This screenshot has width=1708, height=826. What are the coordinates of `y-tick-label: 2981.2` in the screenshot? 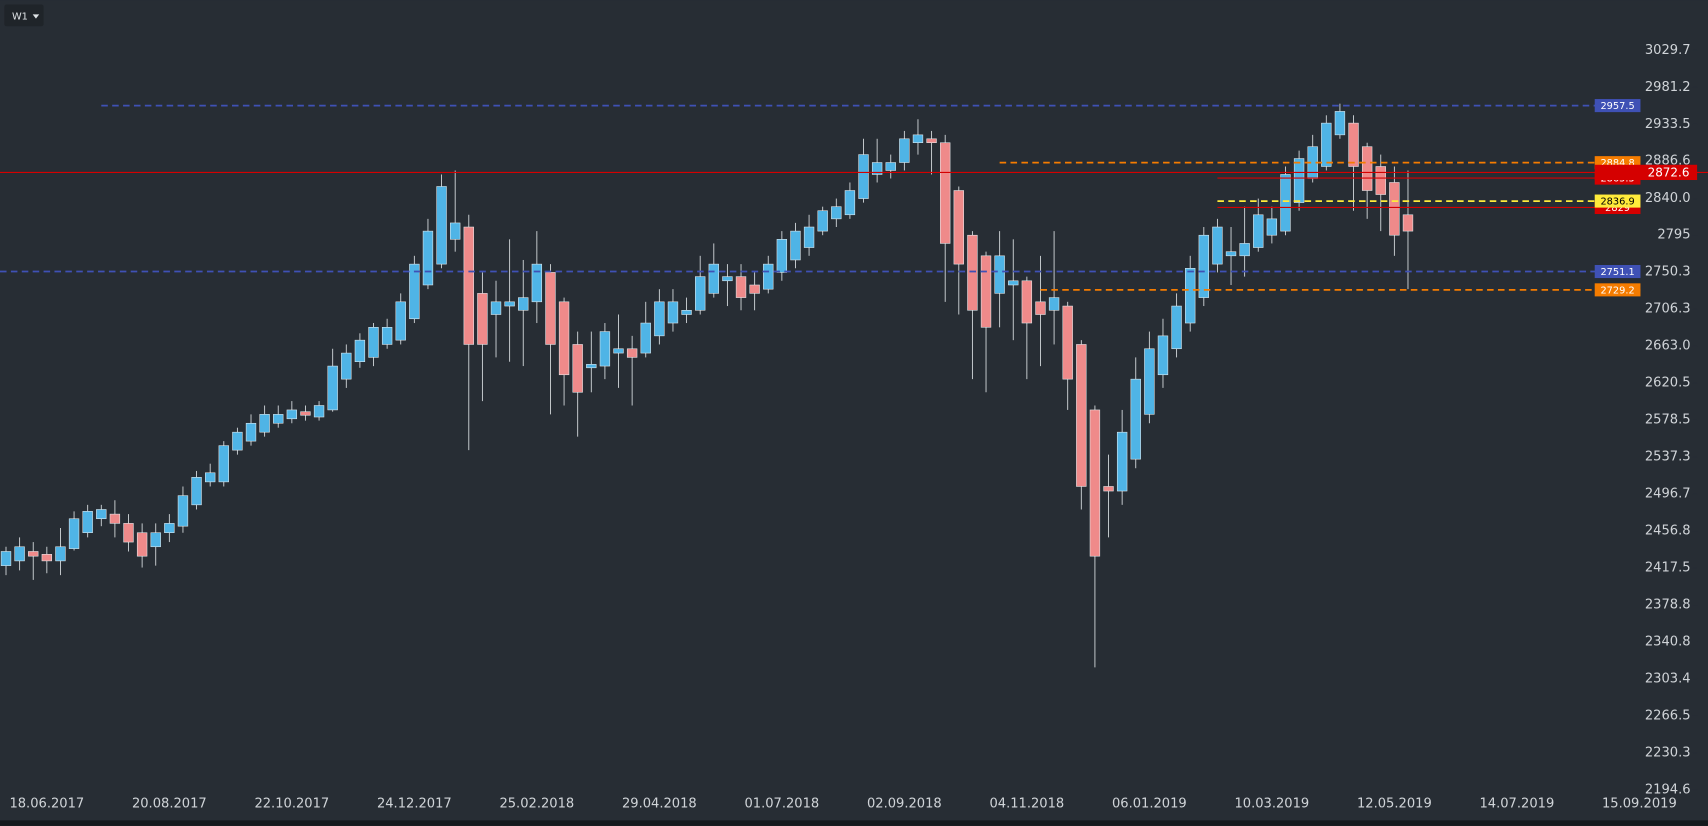 It's located at (1668, 87).